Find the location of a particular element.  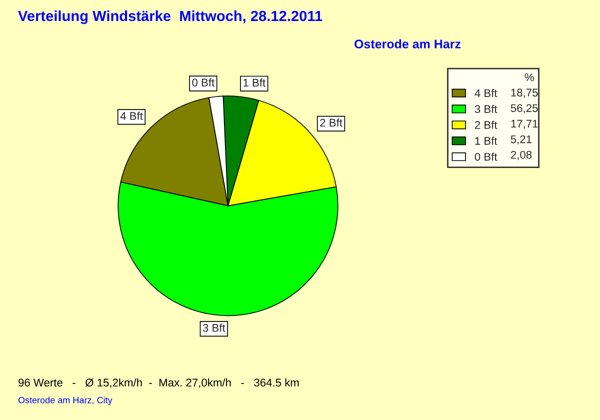

data-label: 56,25 is located at coordinates (524, 109).